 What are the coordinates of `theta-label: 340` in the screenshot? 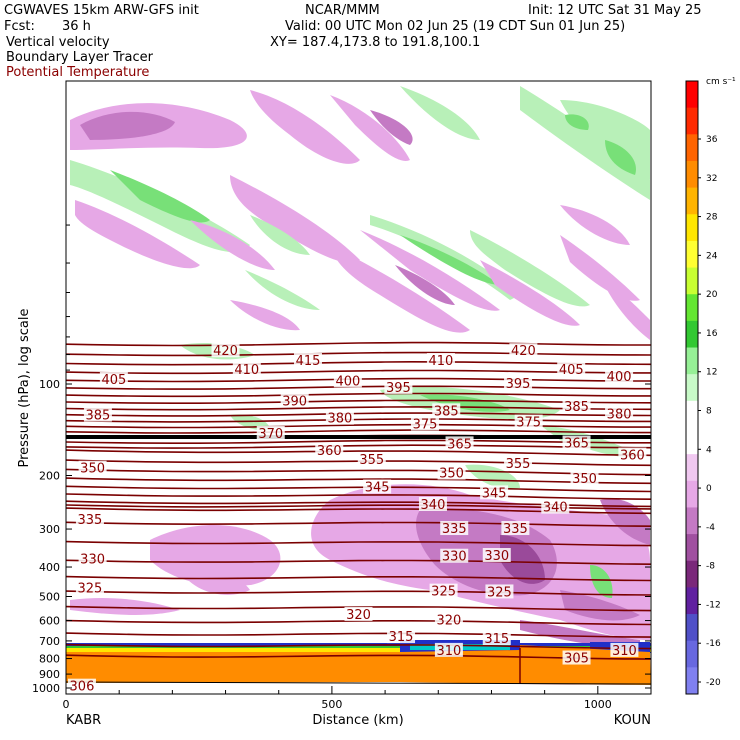 It's located at (433, 505).